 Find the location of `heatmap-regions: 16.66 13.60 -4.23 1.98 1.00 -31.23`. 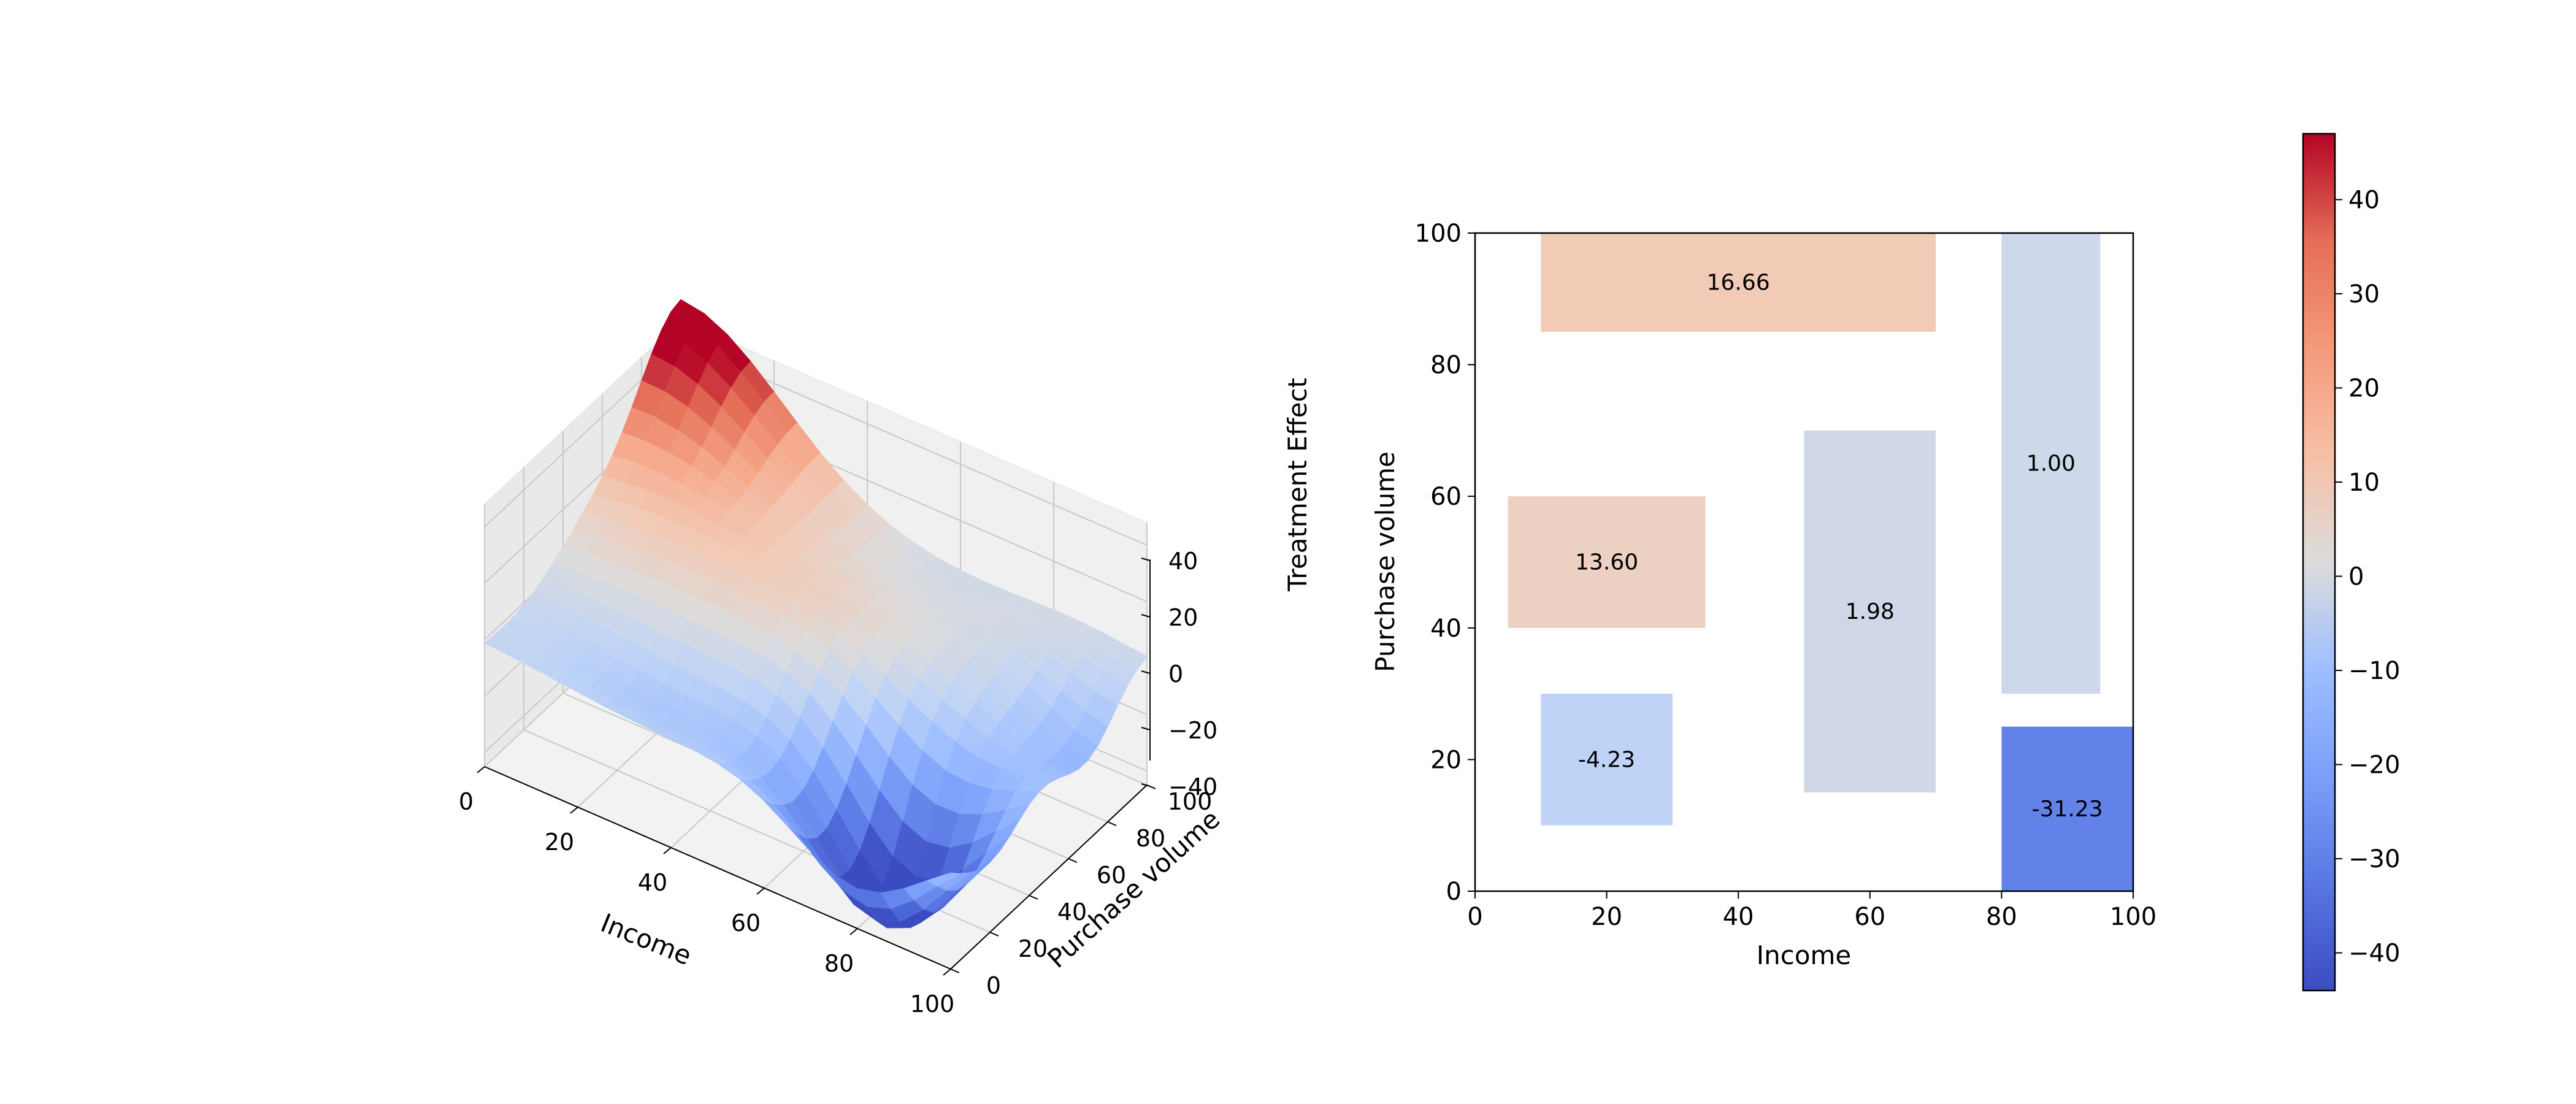

heatmap-regions: 16.66 13.60 -4.23 1.98 1.00 -31.23 is located at coordinates (1820, 562).